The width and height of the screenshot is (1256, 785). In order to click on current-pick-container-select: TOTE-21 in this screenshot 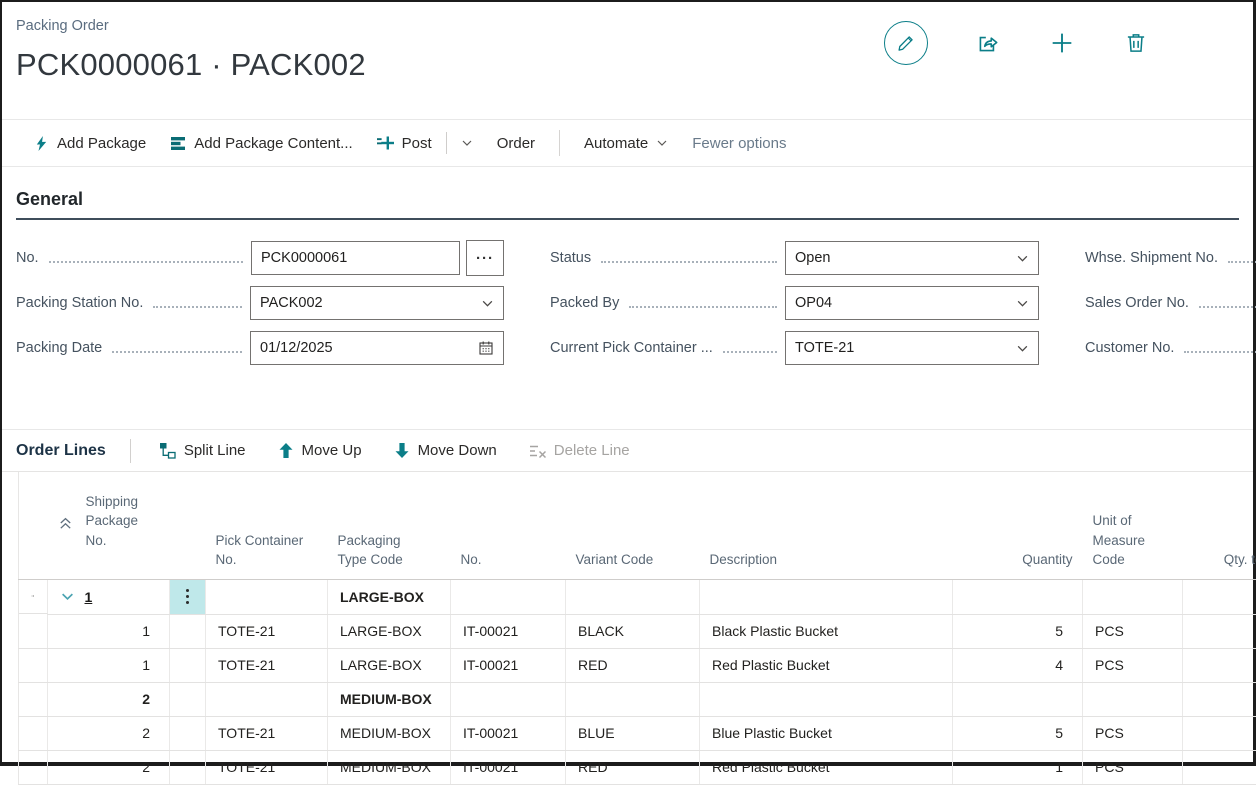, I will do `click(912, 348)`.